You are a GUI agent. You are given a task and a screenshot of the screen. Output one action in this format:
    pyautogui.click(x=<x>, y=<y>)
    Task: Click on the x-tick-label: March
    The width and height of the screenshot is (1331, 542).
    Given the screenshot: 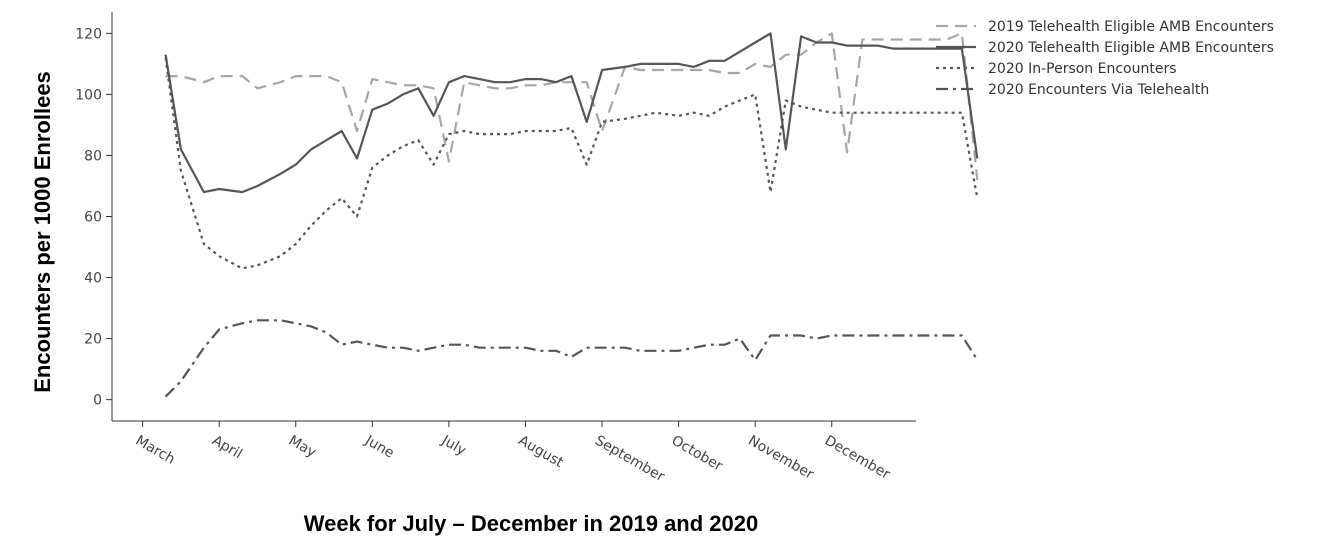 What is the action you would take?
    pyautogui.click(x=155, y=450)
    